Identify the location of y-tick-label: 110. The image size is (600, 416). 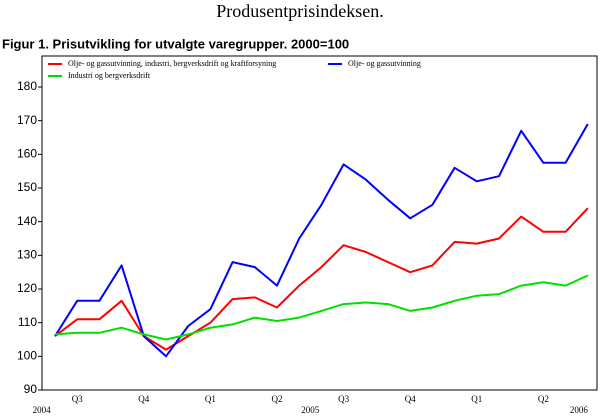
(27, 322).